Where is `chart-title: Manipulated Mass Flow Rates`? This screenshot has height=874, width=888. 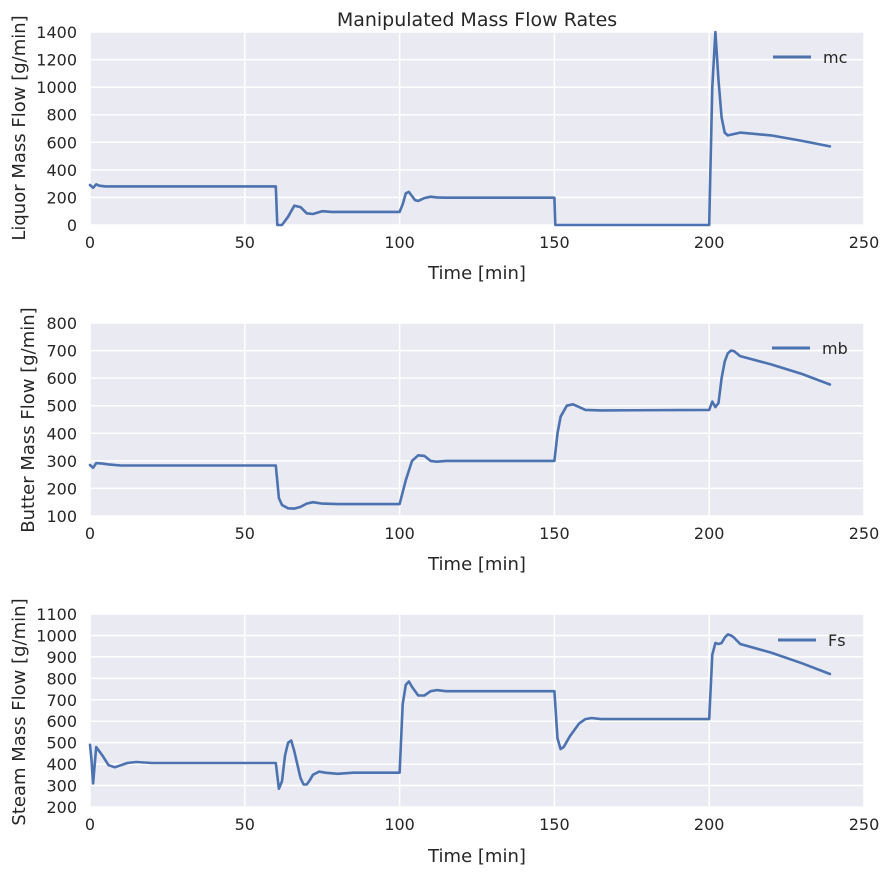 chart-title: Manipulated Mass Flow Rates is located at coordinates (477, 20).